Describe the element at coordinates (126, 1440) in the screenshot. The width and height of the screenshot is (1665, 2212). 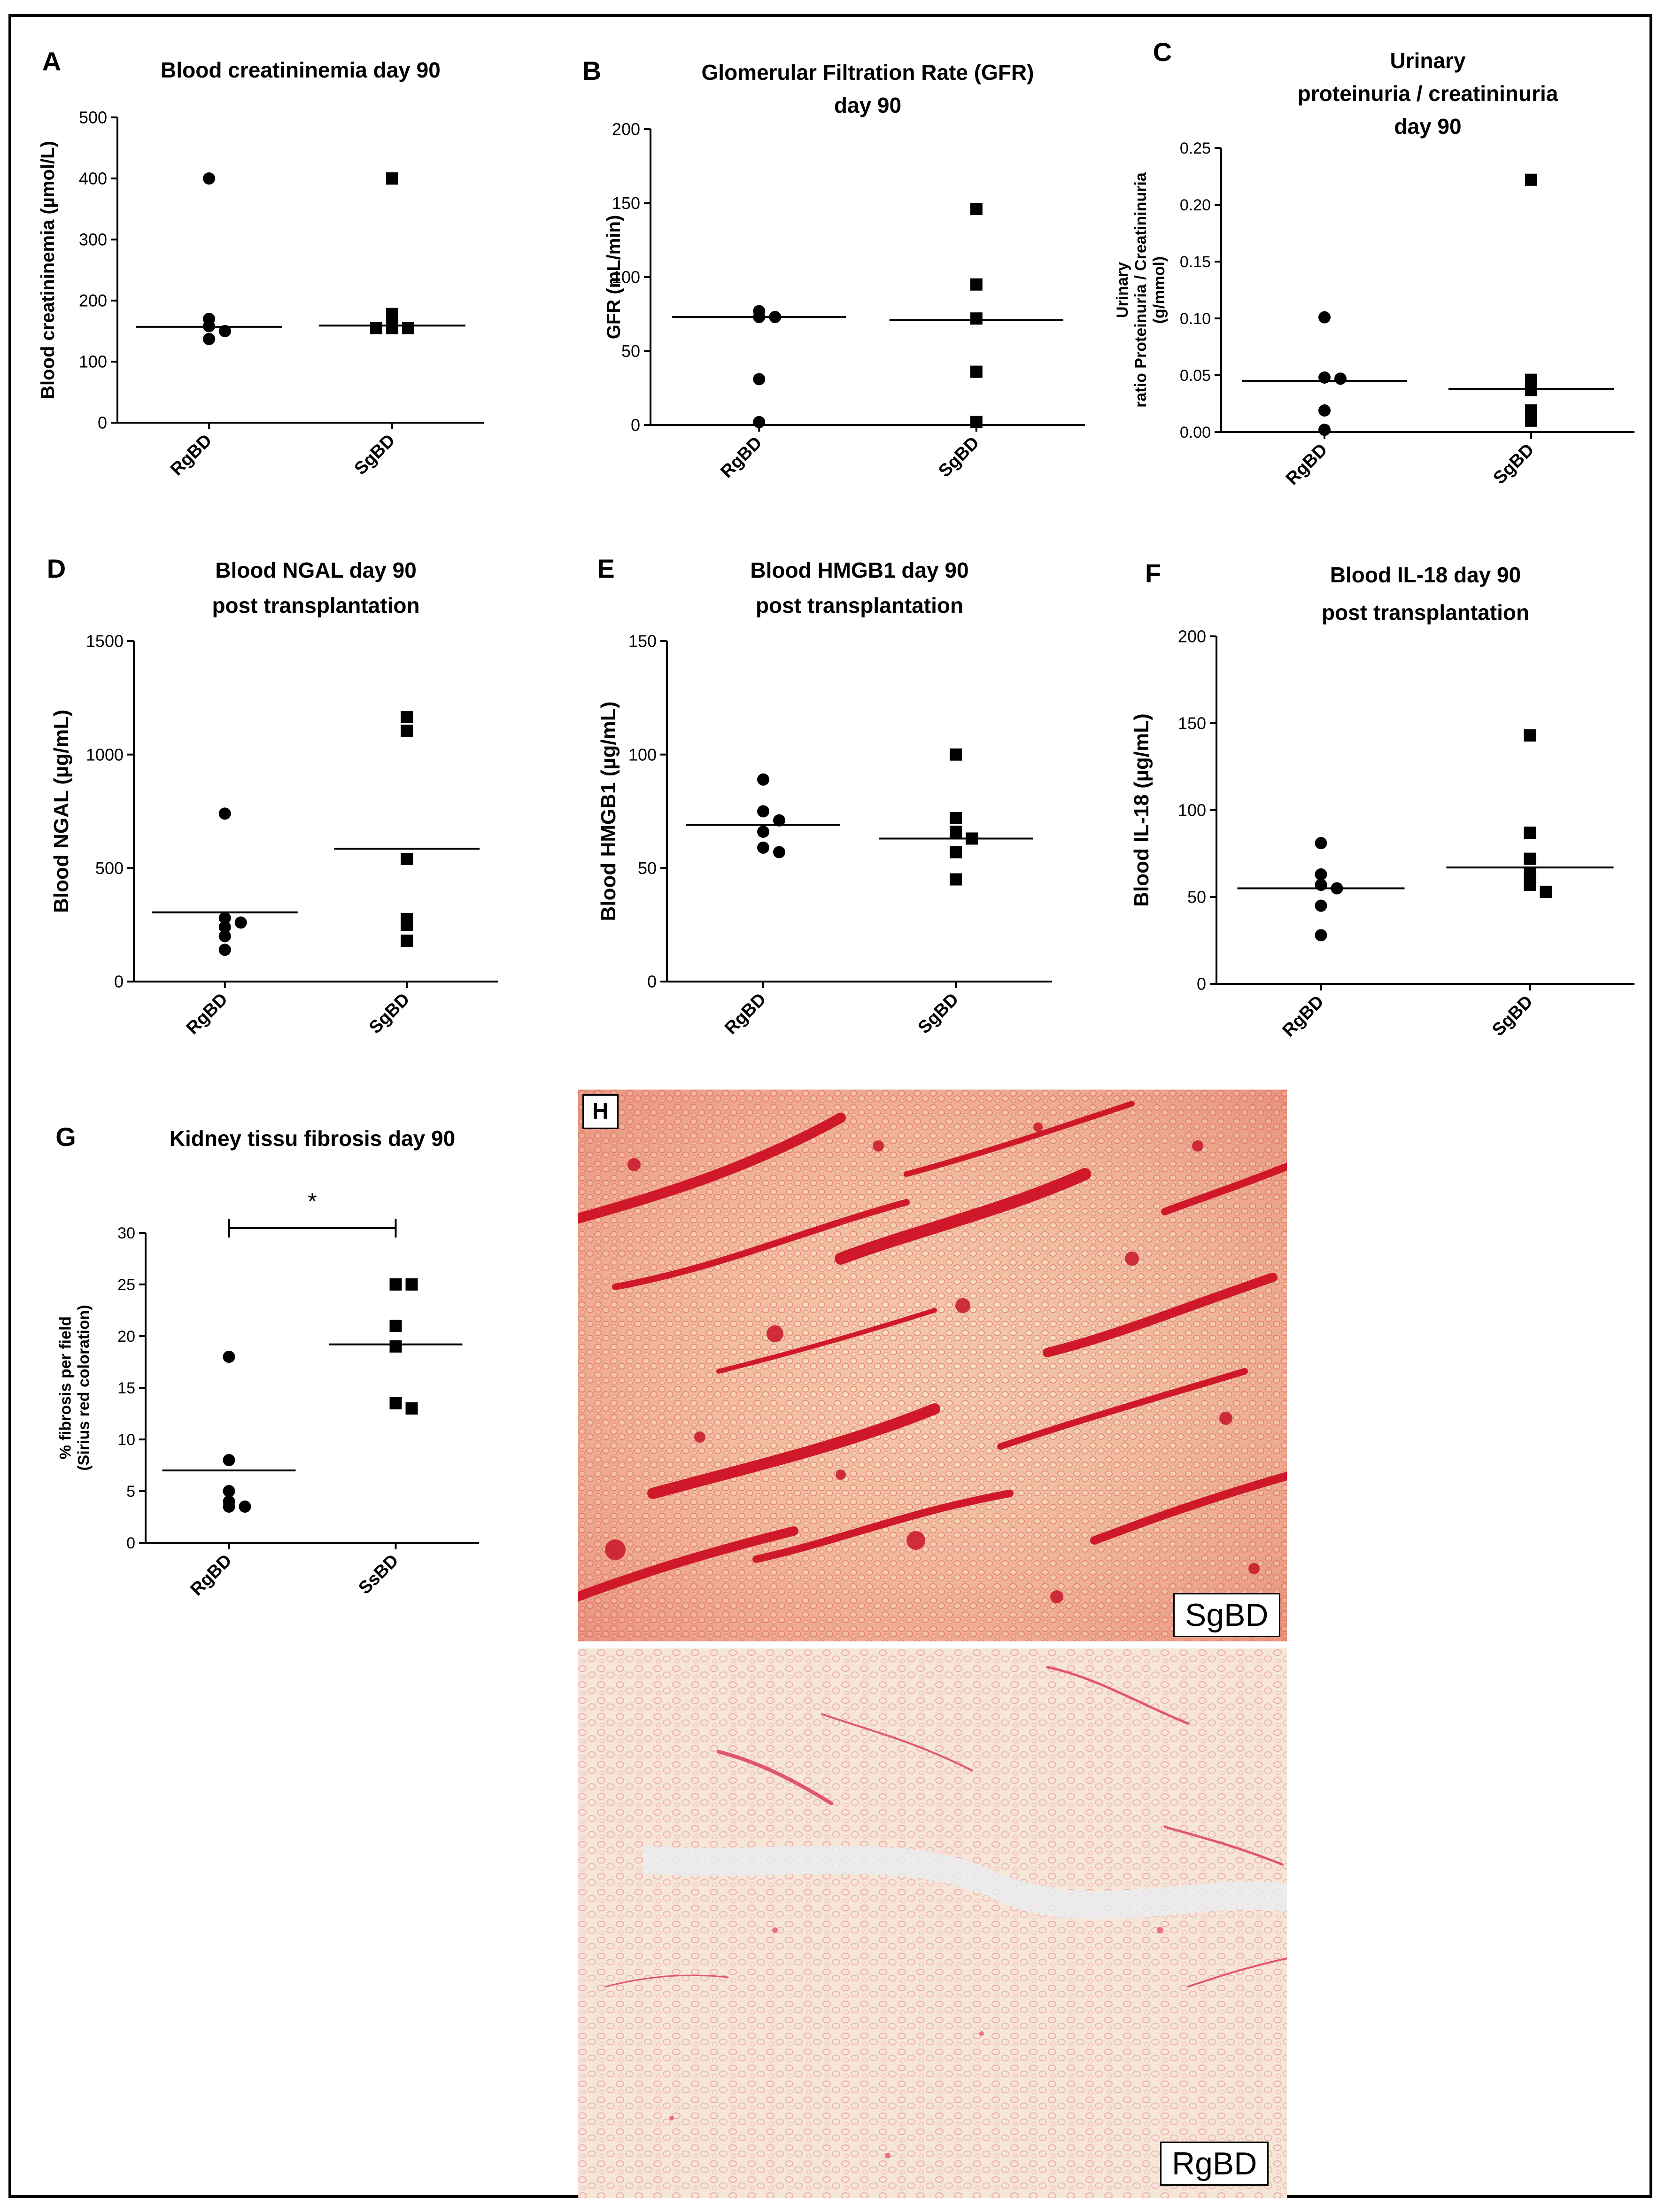
I see `y-tick-label: 10` at that location.